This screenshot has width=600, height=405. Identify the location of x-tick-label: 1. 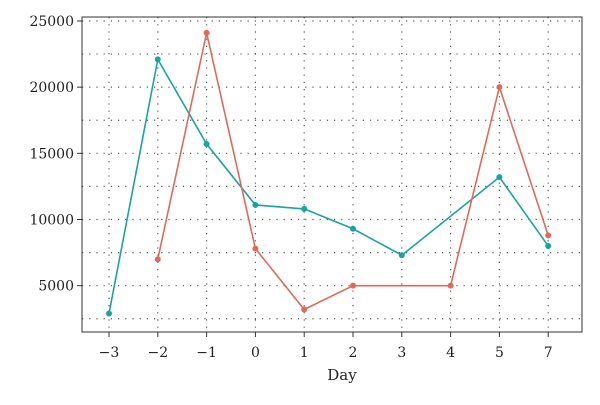
(304, 353).